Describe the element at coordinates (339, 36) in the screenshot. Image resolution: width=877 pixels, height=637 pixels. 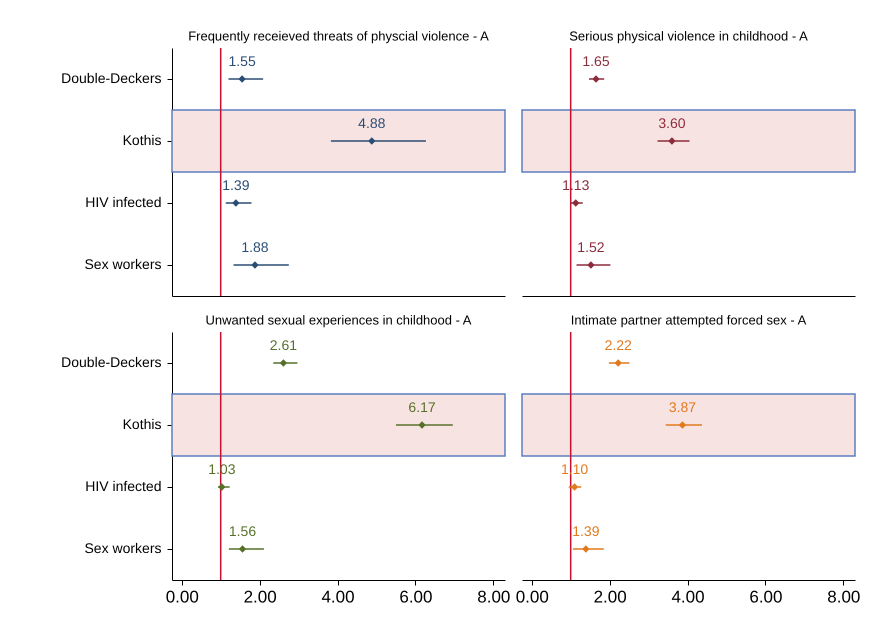
I see `chart-title: Frequently receieved threats of physcial violence - A` at that location.